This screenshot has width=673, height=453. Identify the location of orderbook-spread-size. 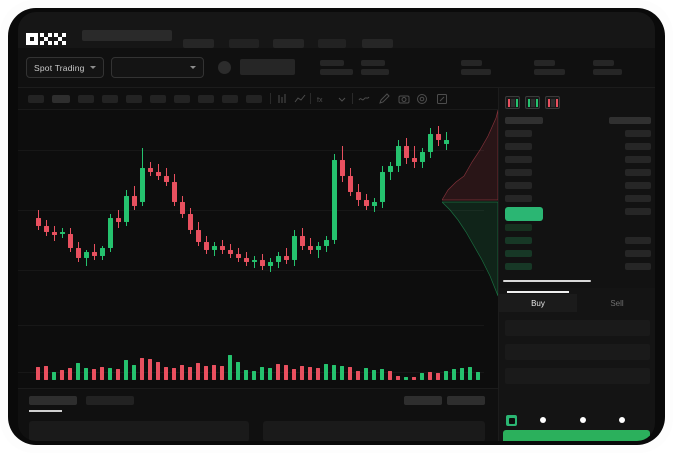
(638, 211).